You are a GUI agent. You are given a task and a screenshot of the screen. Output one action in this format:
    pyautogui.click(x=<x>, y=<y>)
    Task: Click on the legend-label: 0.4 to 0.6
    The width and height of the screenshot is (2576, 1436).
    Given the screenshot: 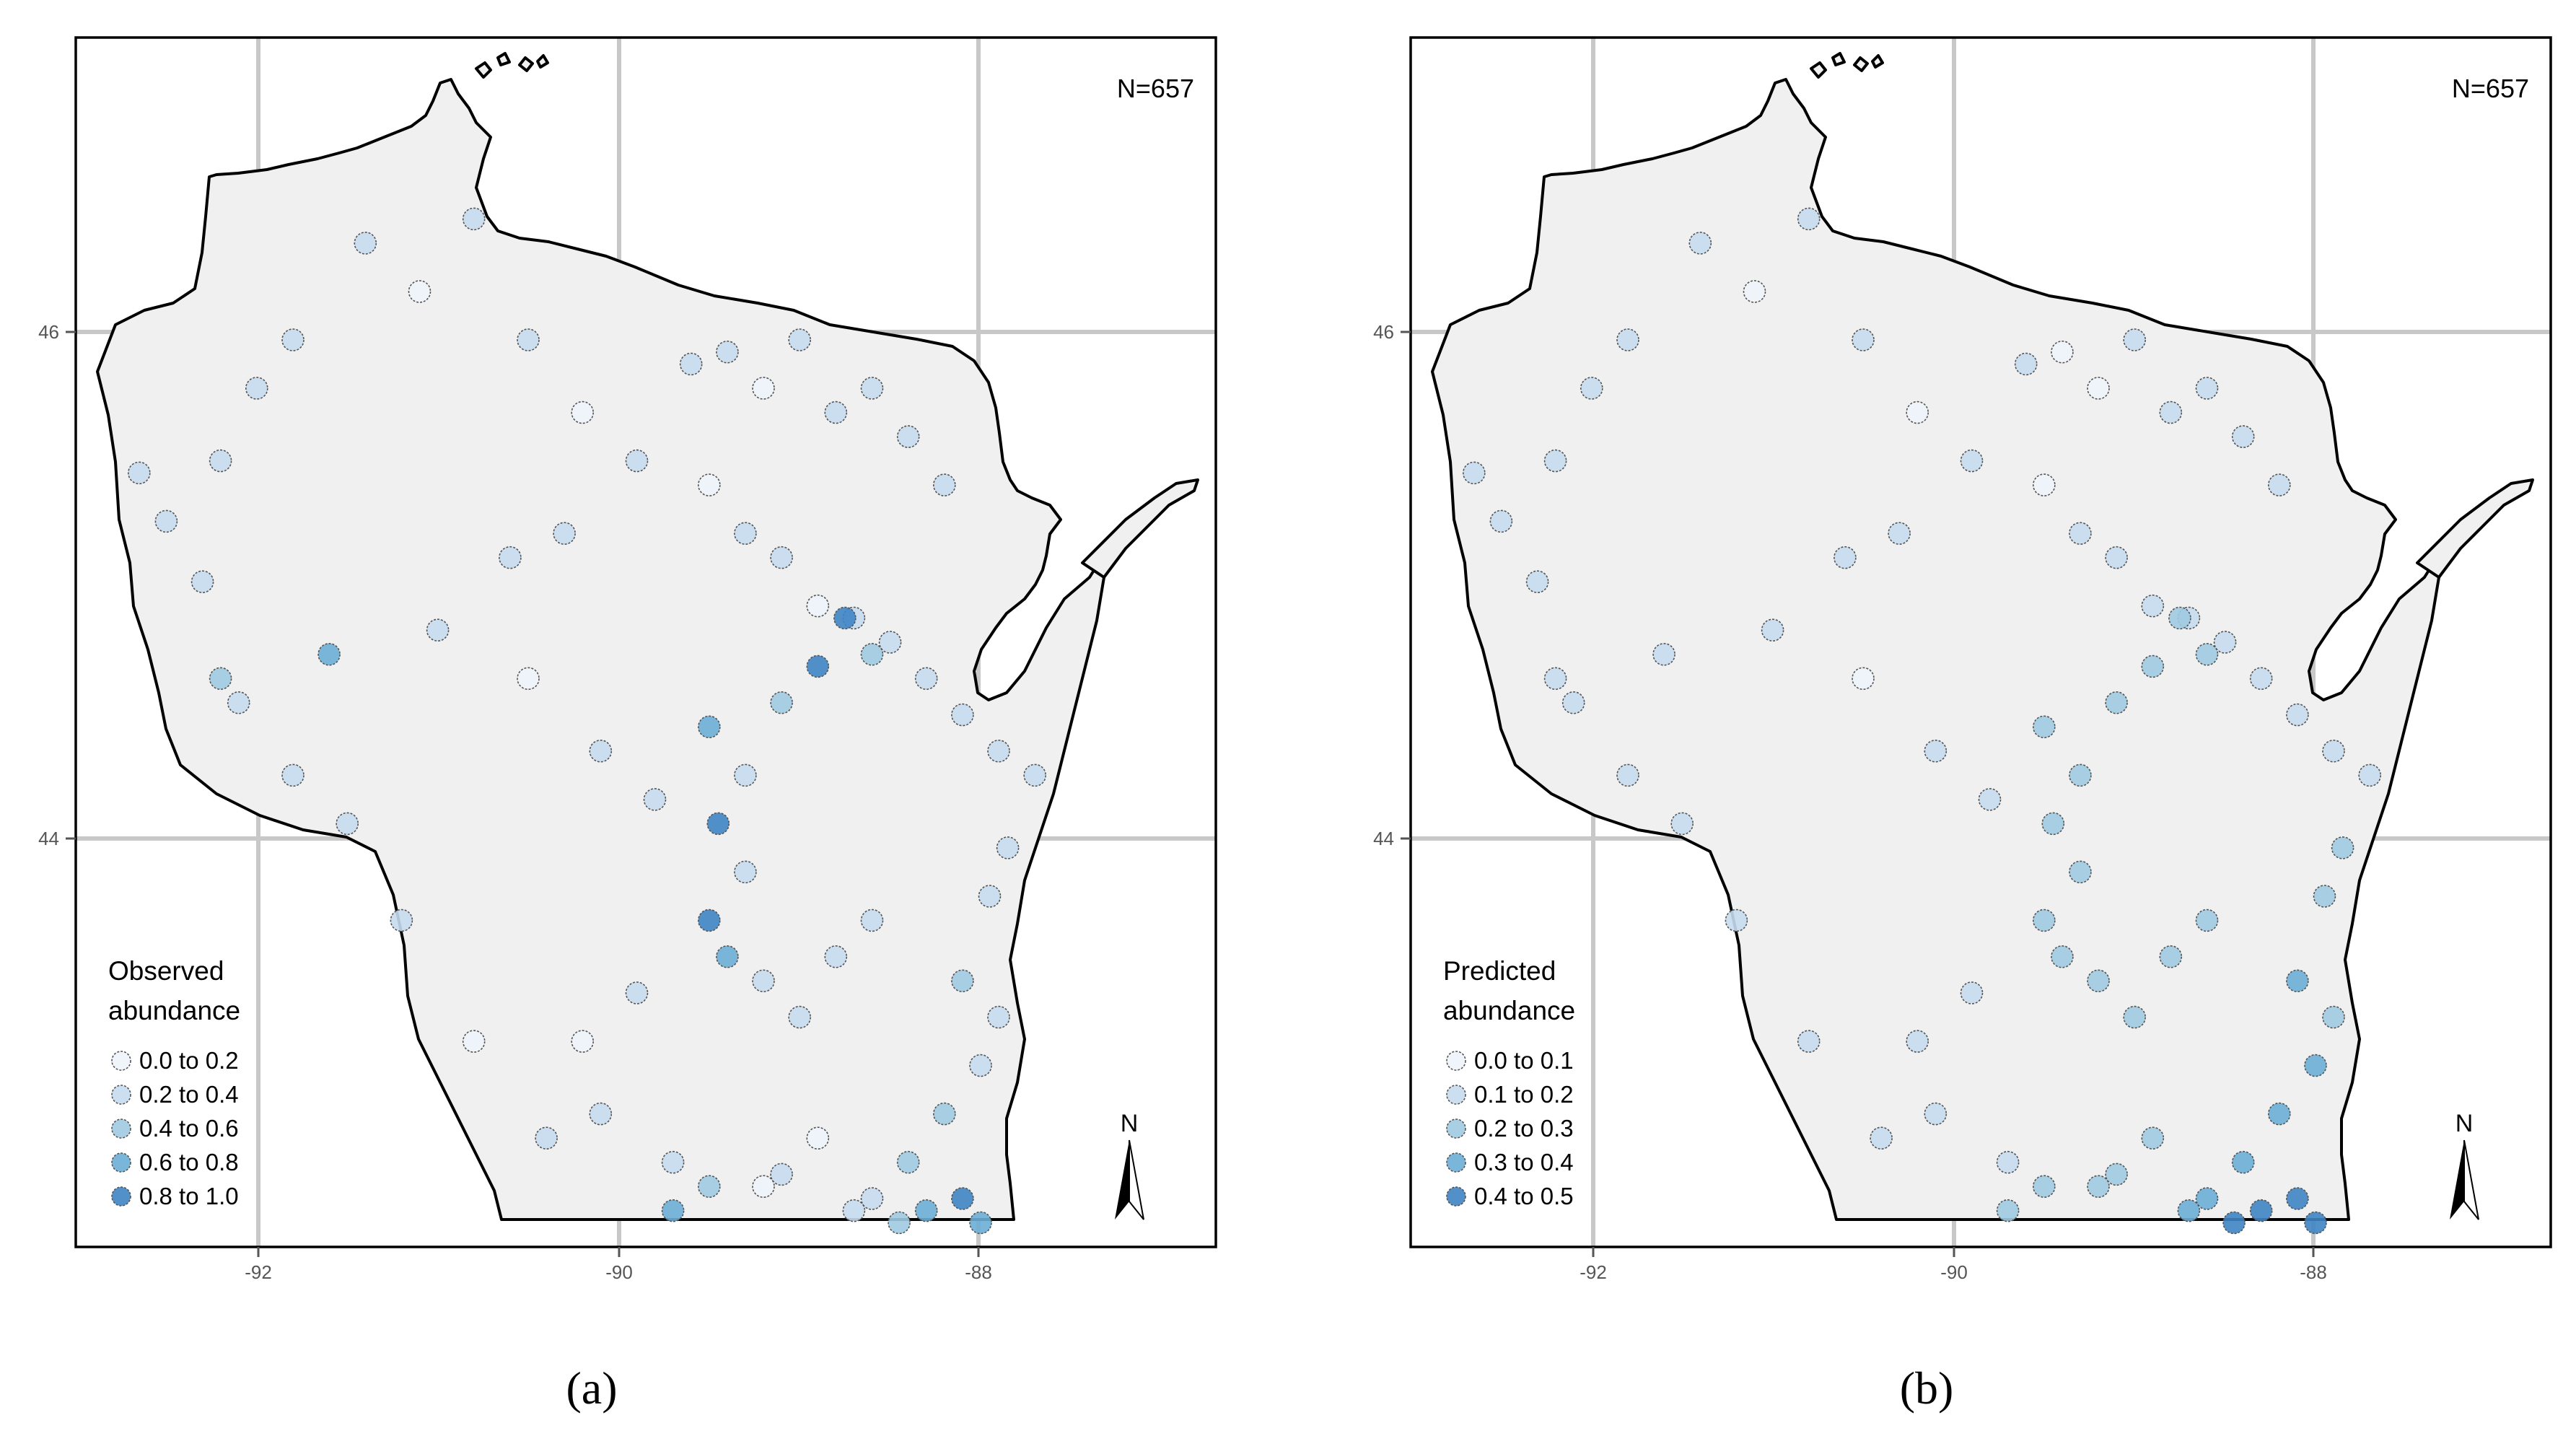 What is the action you would take?
    pyautogui.click(x=189, y=1128)
    